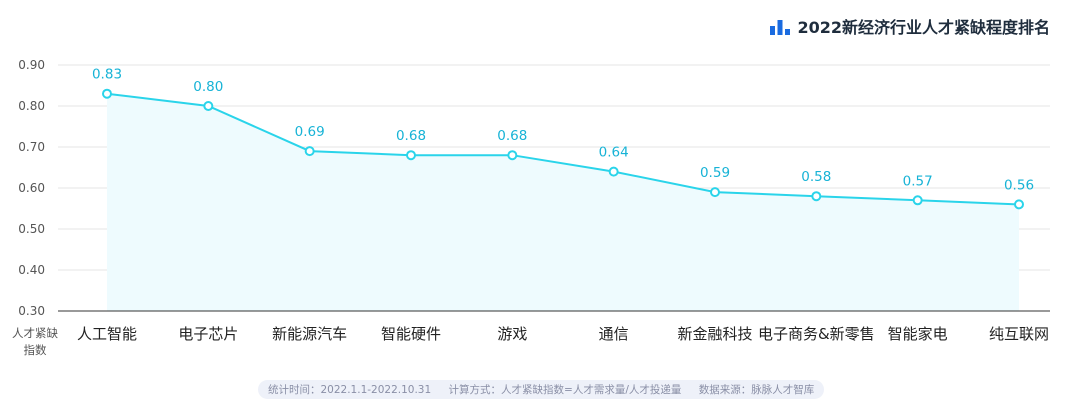  What do you see at coordinates (816, 334) in the screenshot?
I see `x-tick-label: 电子商务&新零售` at bounding box center [816, 334].